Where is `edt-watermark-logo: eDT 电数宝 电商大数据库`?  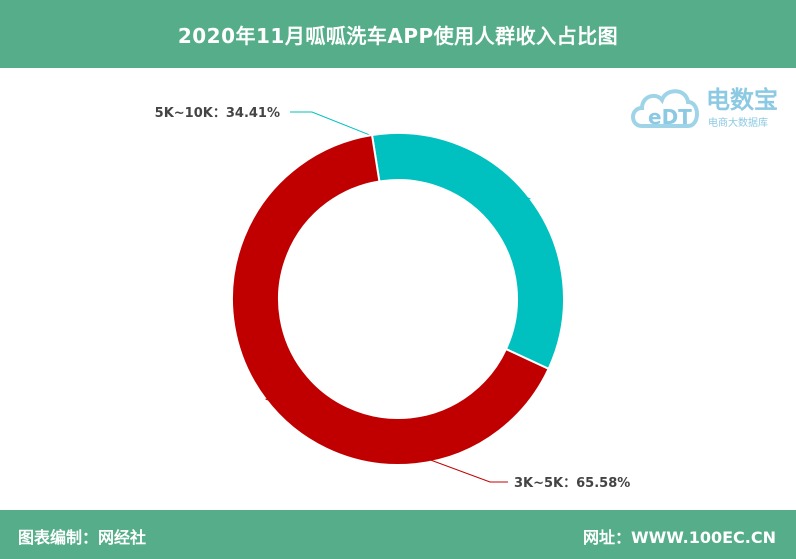 edt-watermark-logo: eDT 电数宝 电商大数据库 is located at coordinates (708, 105).